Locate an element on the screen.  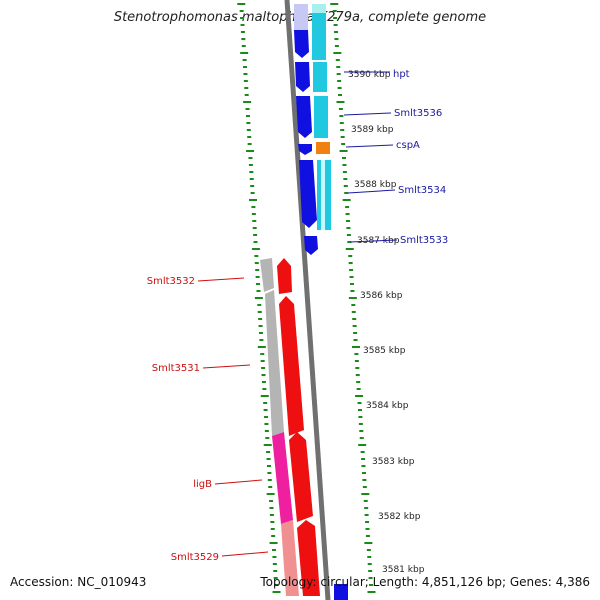
feature-cds-smlt3532 is located at coordinates (284, 276).